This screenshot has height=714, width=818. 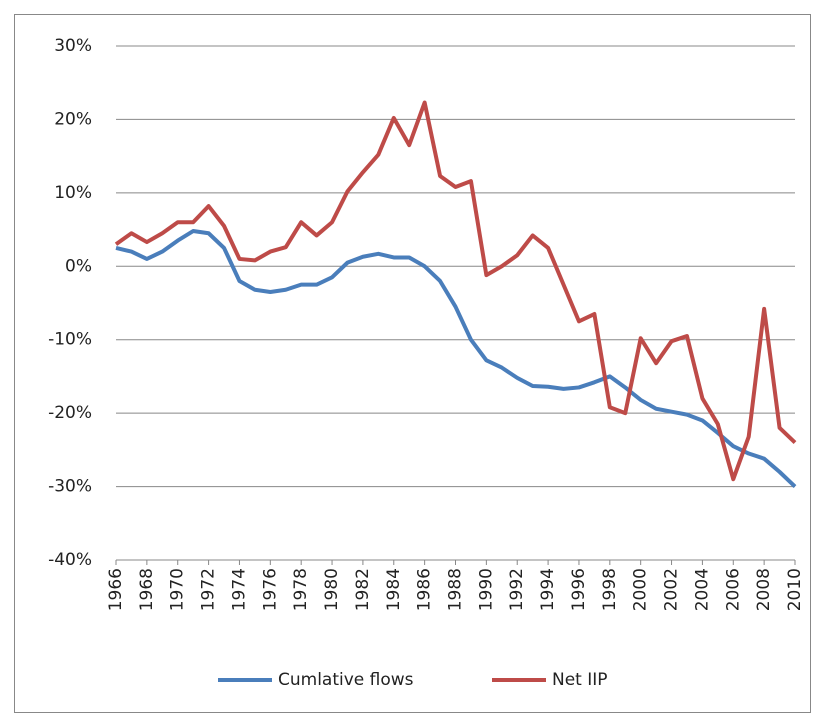 What do you see at coordinates (70, 340) in the screenshot?
I see `y-tick-label: -10%` at bounding box center [70, 340].